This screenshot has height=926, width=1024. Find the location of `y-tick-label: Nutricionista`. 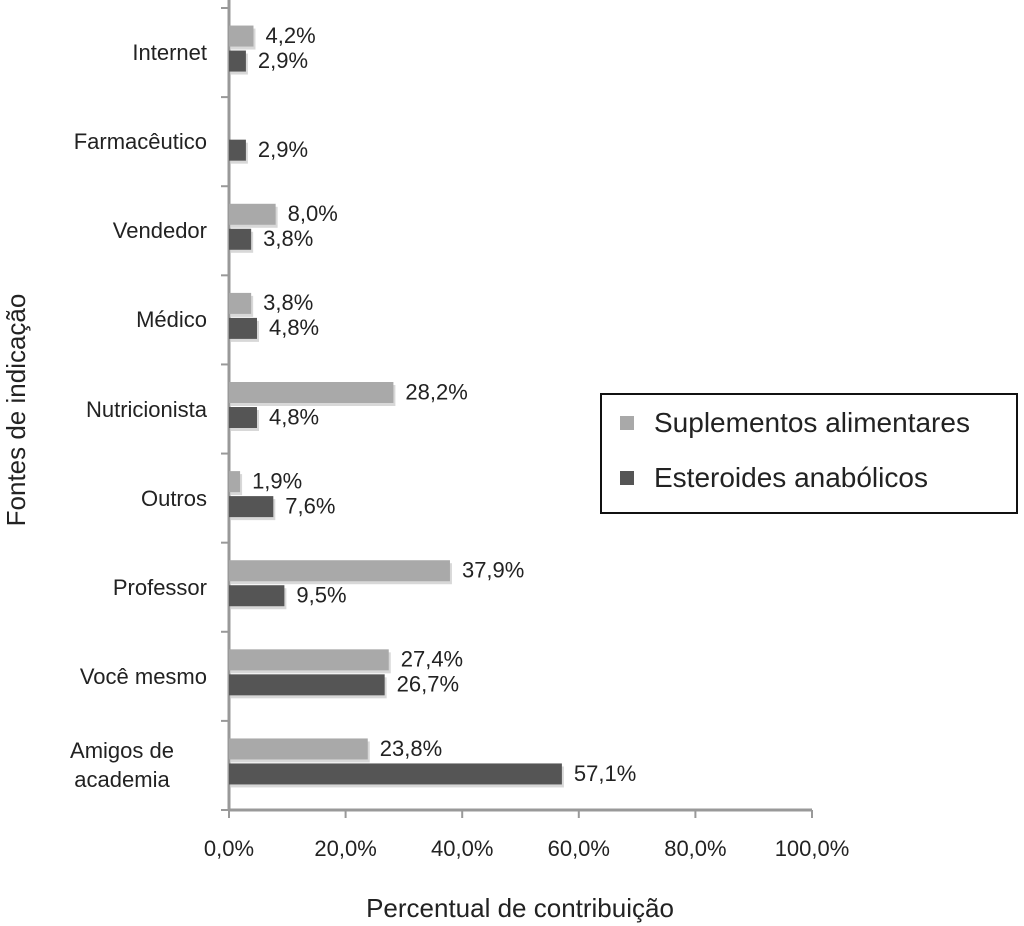

y-tick-label: Nutricionista is located at coordinates (146, 409).